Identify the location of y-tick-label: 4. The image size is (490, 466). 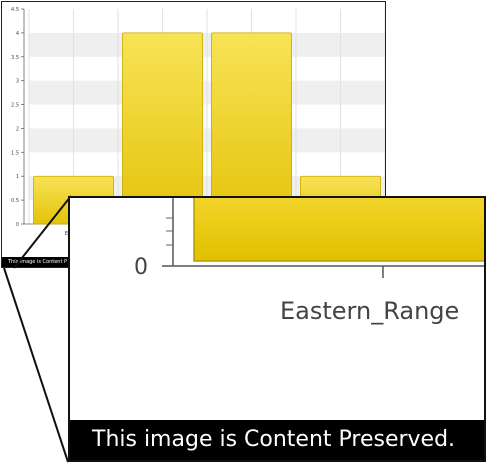
(17, 34).